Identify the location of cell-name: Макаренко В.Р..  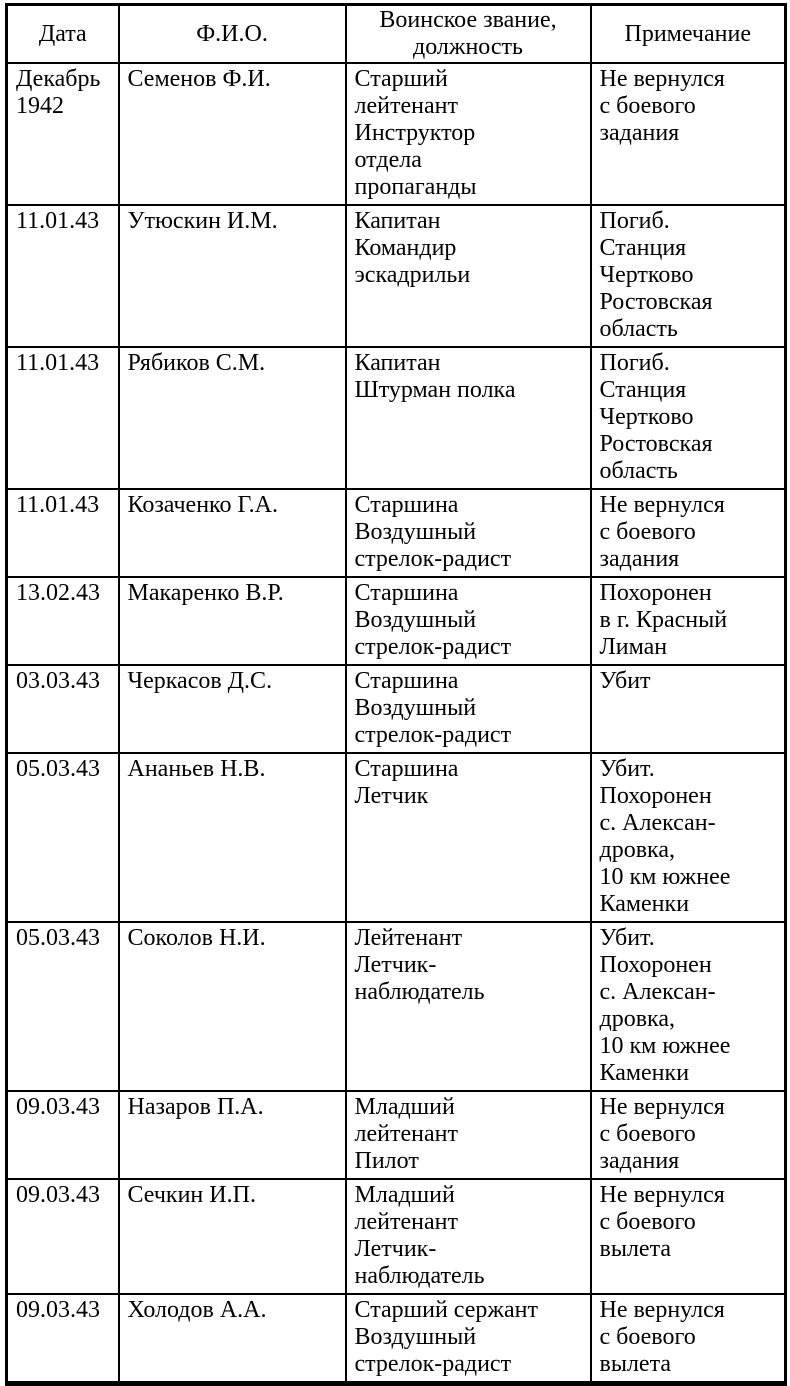
(232, 621).